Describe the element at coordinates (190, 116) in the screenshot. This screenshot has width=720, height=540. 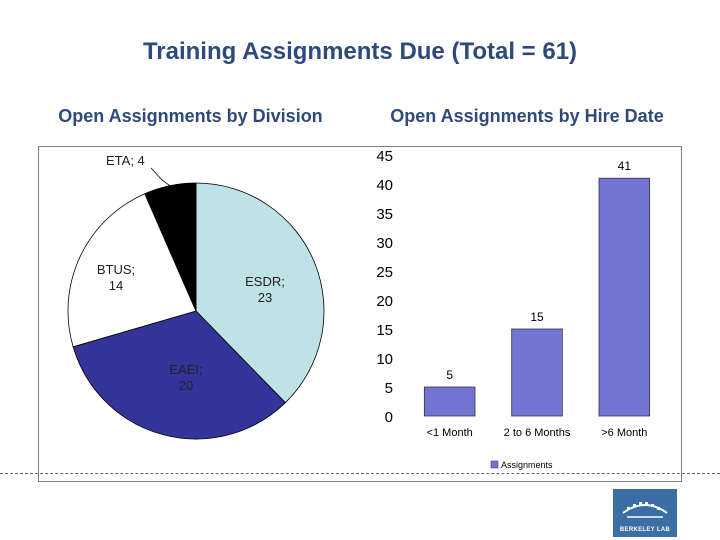
I see `pie-chart-title: Open Assignments by Division` at that location.